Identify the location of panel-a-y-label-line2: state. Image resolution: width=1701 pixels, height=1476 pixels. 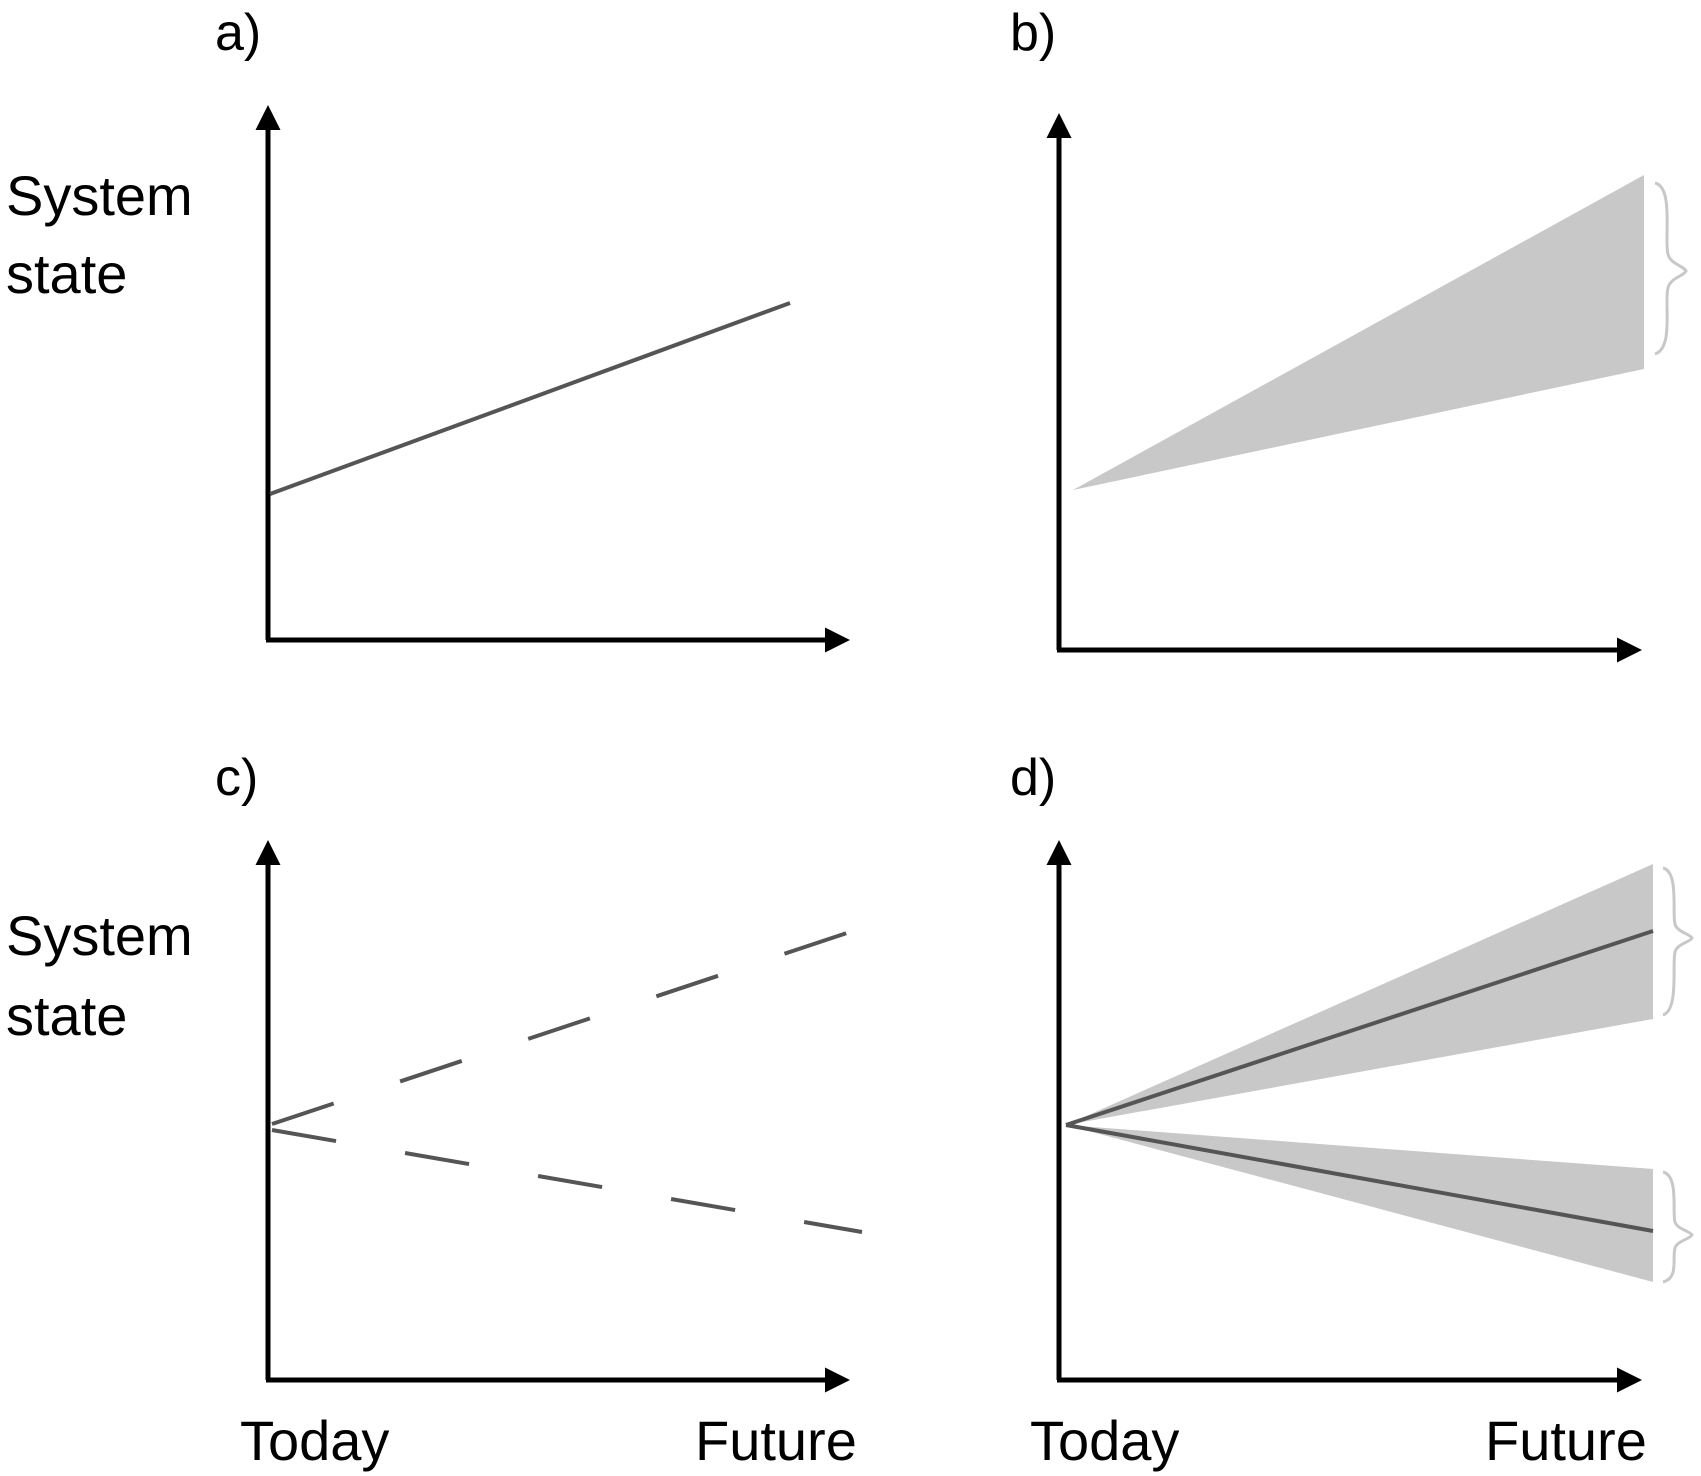
(66, 273).